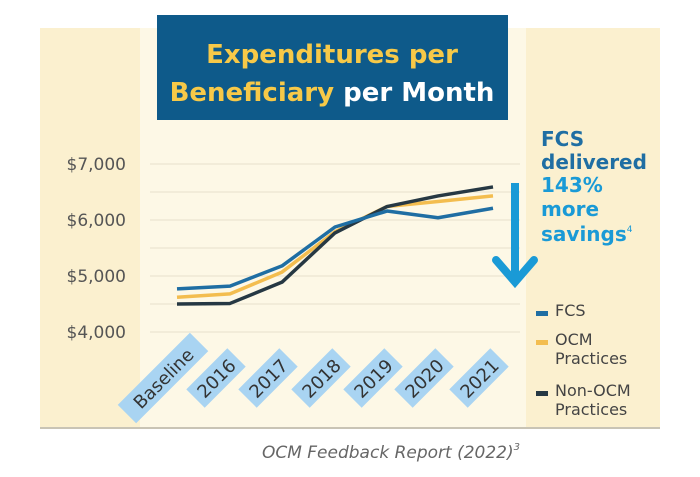 This screenshot has height=477, width=700. Describe the element at coordinates (594, 162) in the screenshot. I see `callout-line2: delivered` at that location.